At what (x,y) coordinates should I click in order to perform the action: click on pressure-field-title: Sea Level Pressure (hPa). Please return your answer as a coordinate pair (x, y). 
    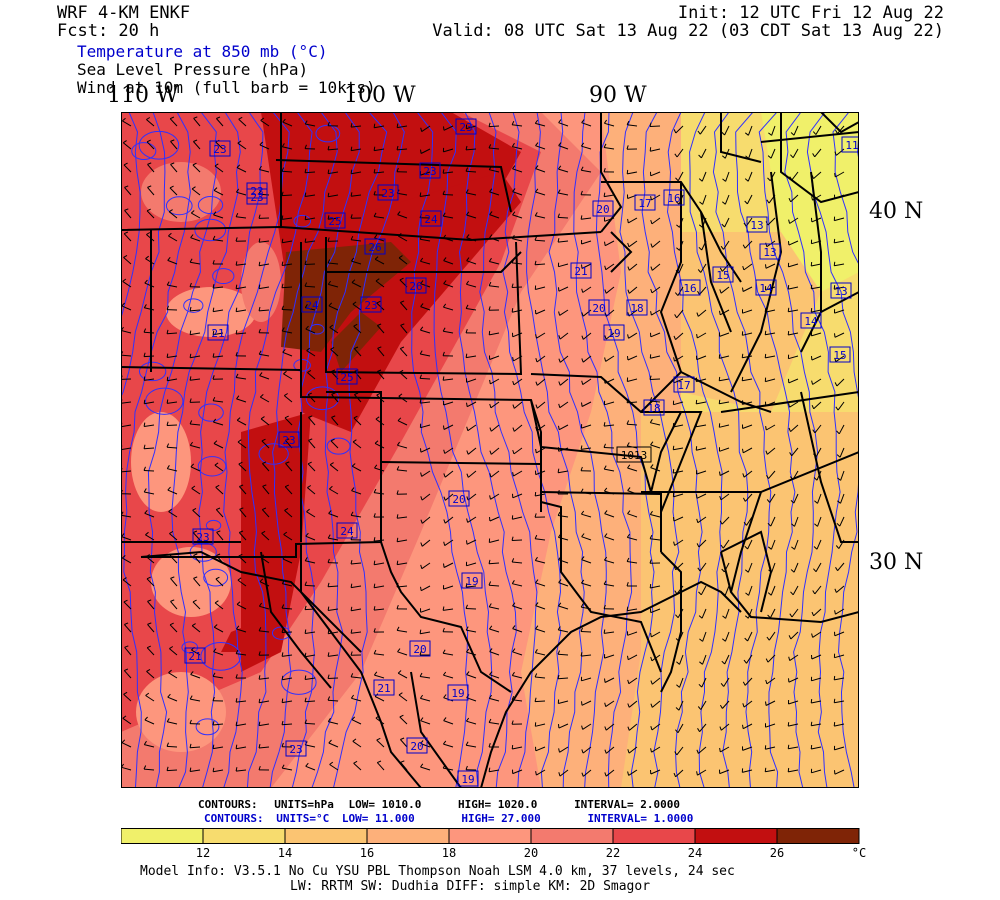
    Looking at the image, I should click on (193, 69).